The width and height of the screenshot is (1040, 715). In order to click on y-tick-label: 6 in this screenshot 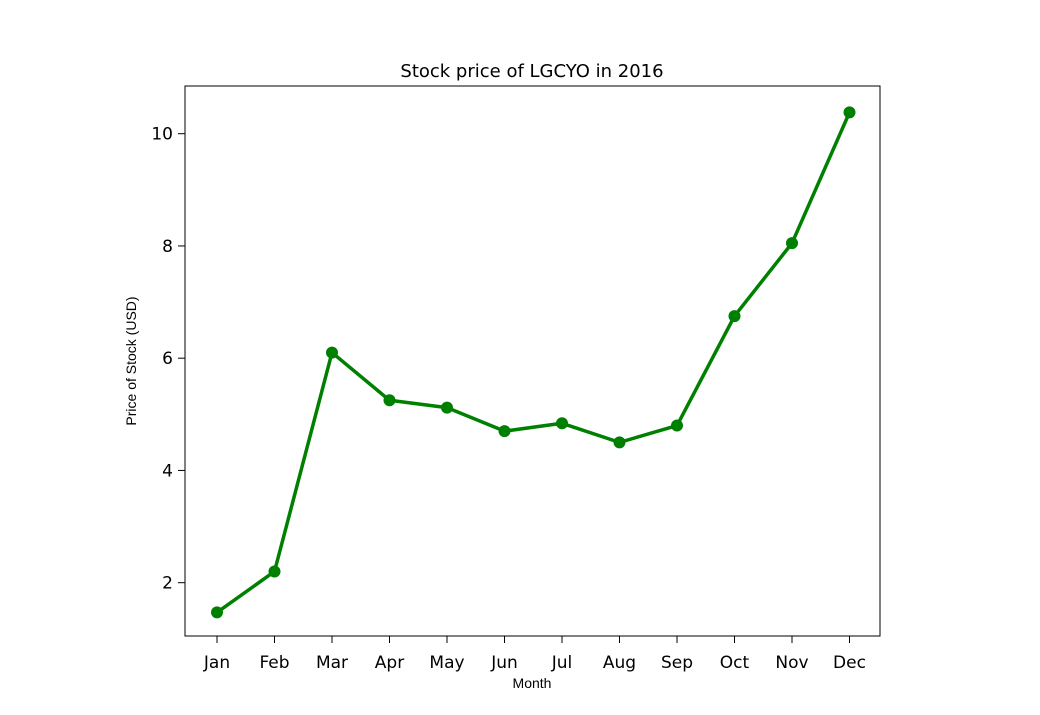, I will do `click(167, 359)`.